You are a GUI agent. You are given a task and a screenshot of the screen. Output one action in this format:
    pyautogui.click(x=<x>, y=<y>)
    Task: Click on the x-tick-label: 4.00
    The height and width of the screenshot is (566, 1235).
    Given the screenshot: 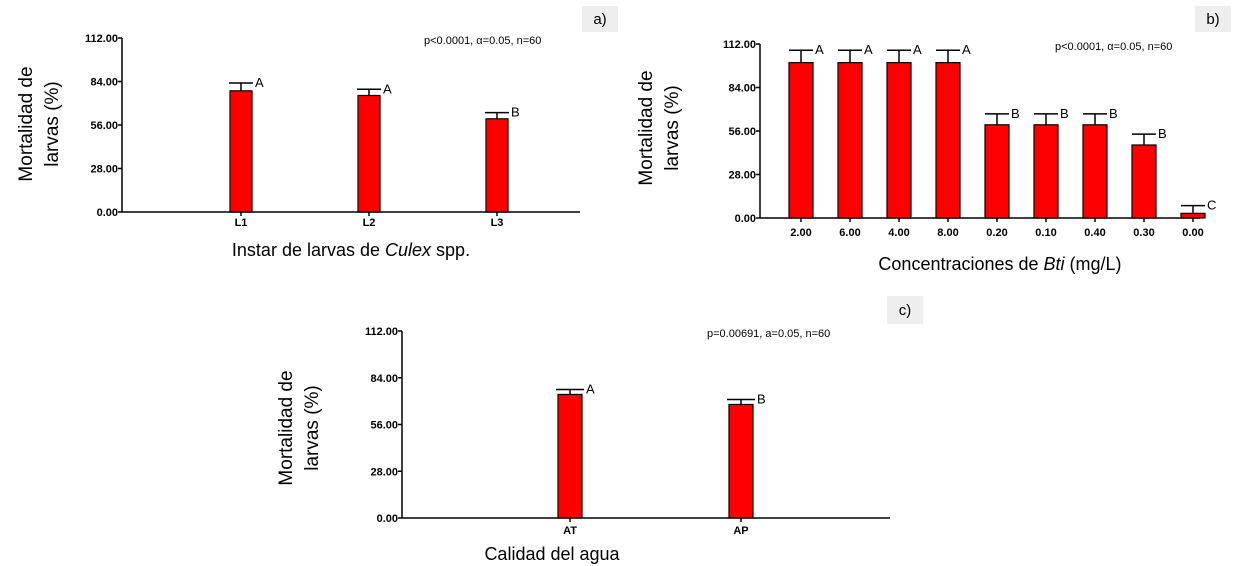 What is the action you would take?
    pyautogui.click(x=898, y=233)
    